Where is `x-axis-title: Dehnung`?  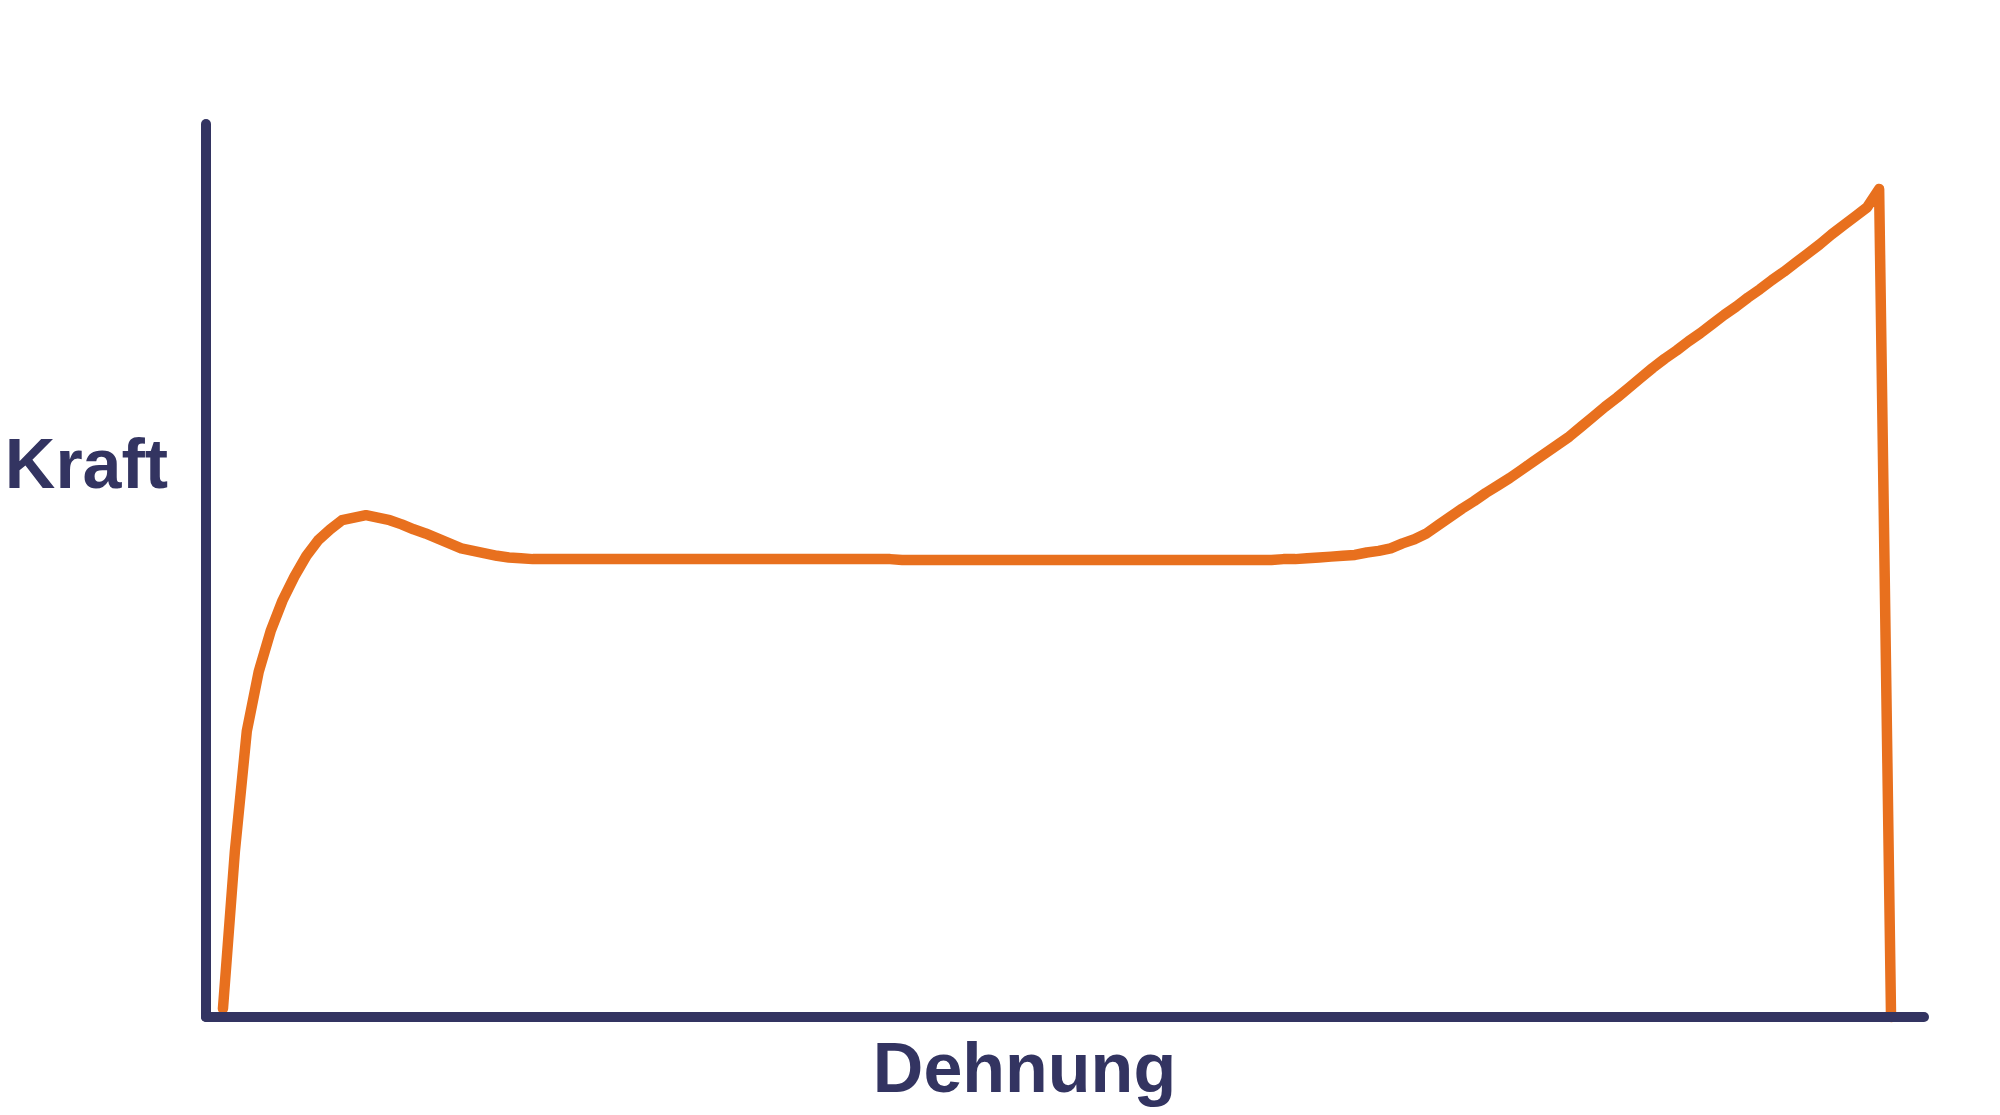 x-axis-title: Dehnung is located at coordinates (1024, 1067).